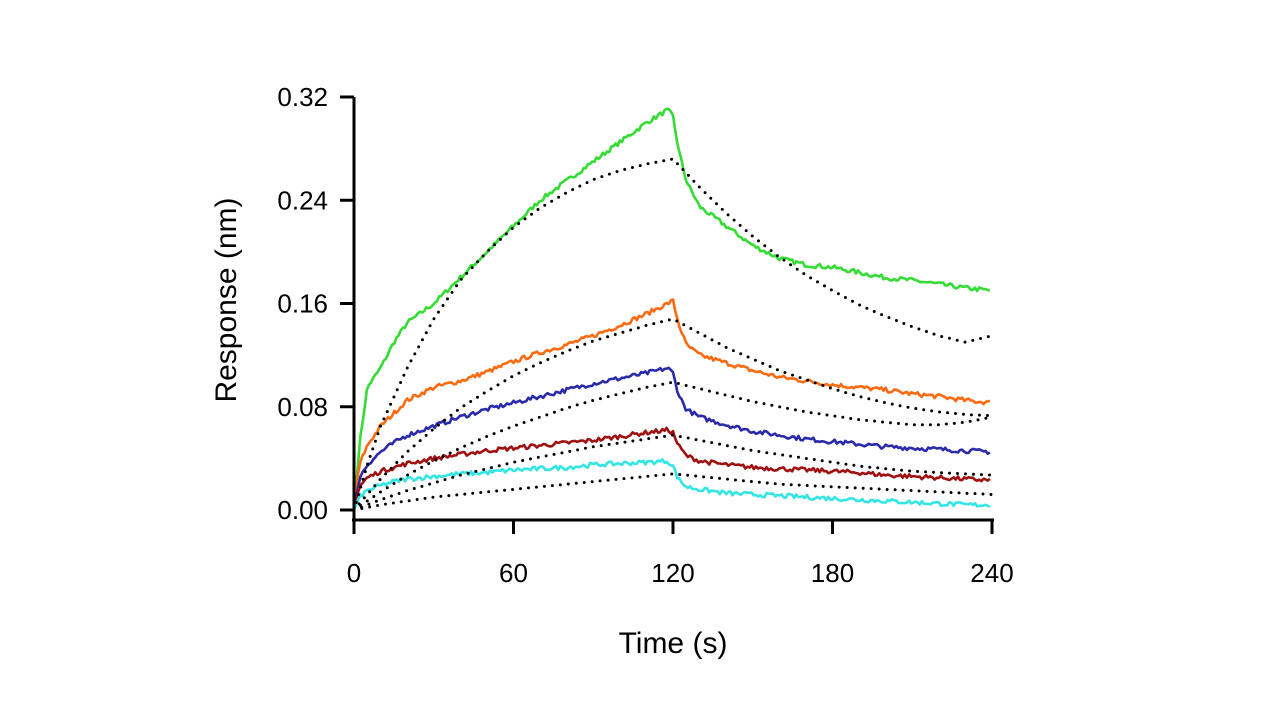 Image resolution: width=1280 pixels, height=720 pixels. I want to click on y-tick-label-0.32: 0.32, so click(302, 97).